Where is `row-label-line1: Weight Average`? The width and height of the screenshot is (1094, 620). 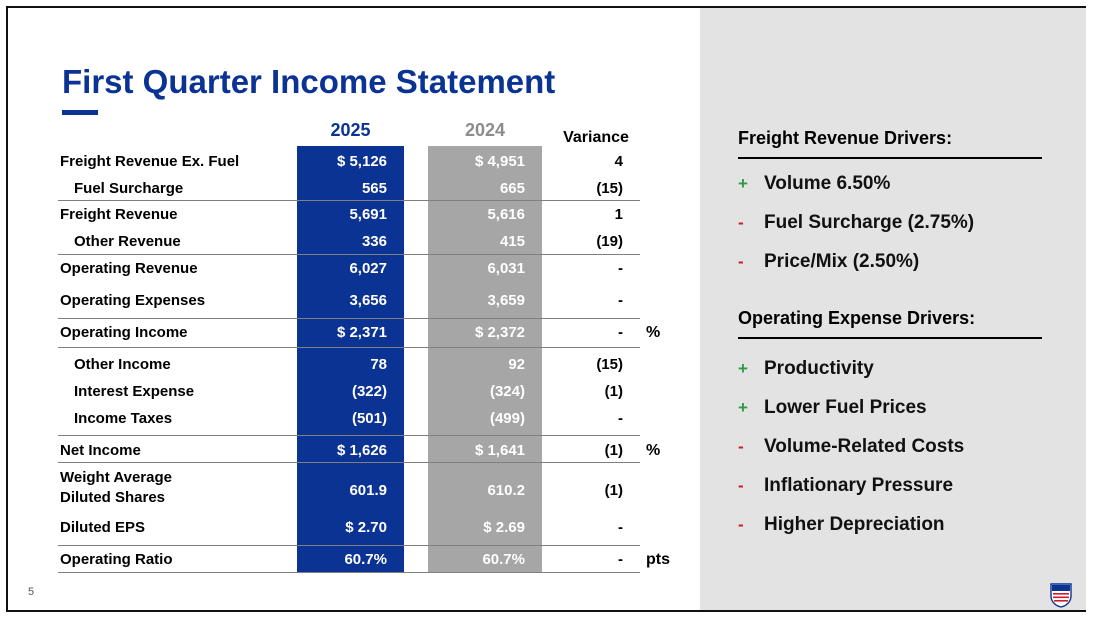 row-label-line1: Weight Average is located at coordinates (116, 477).